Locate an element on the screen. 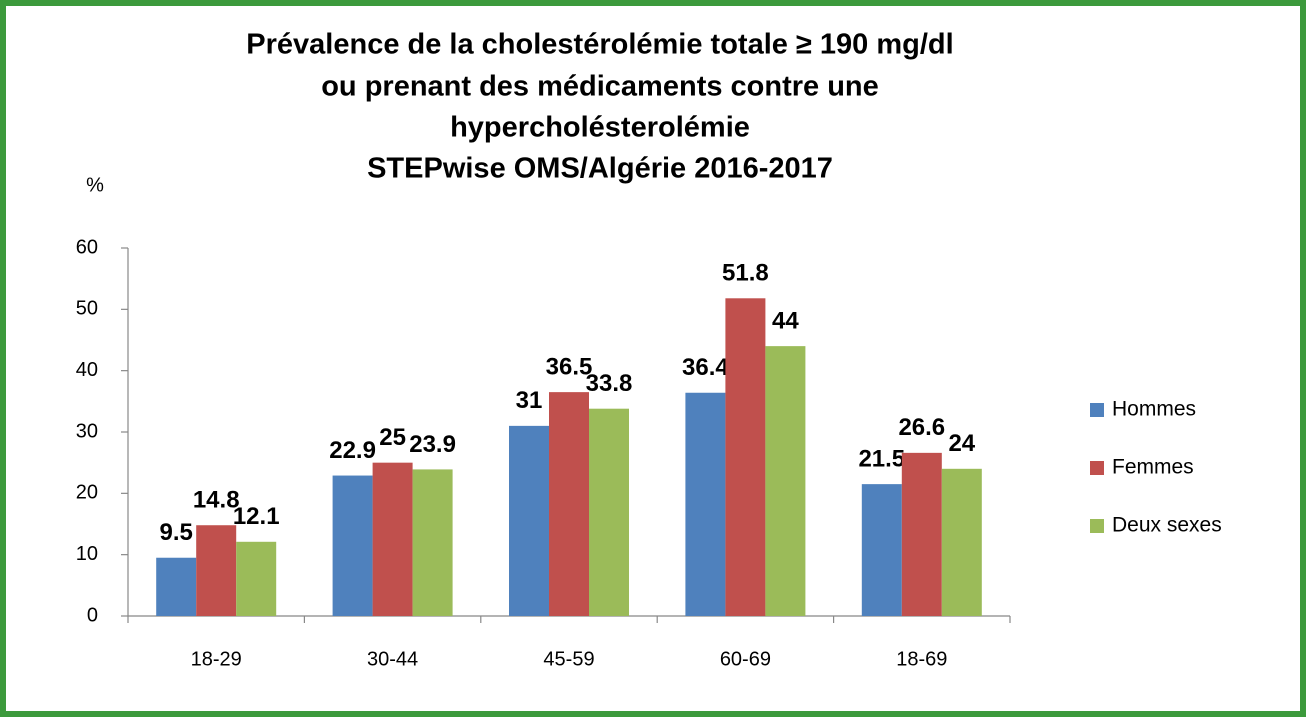 Image resolution: width=1306 pixels, height=722 pixels. chart-title: hypercholésterolémie is located at coordinates (600, 128).